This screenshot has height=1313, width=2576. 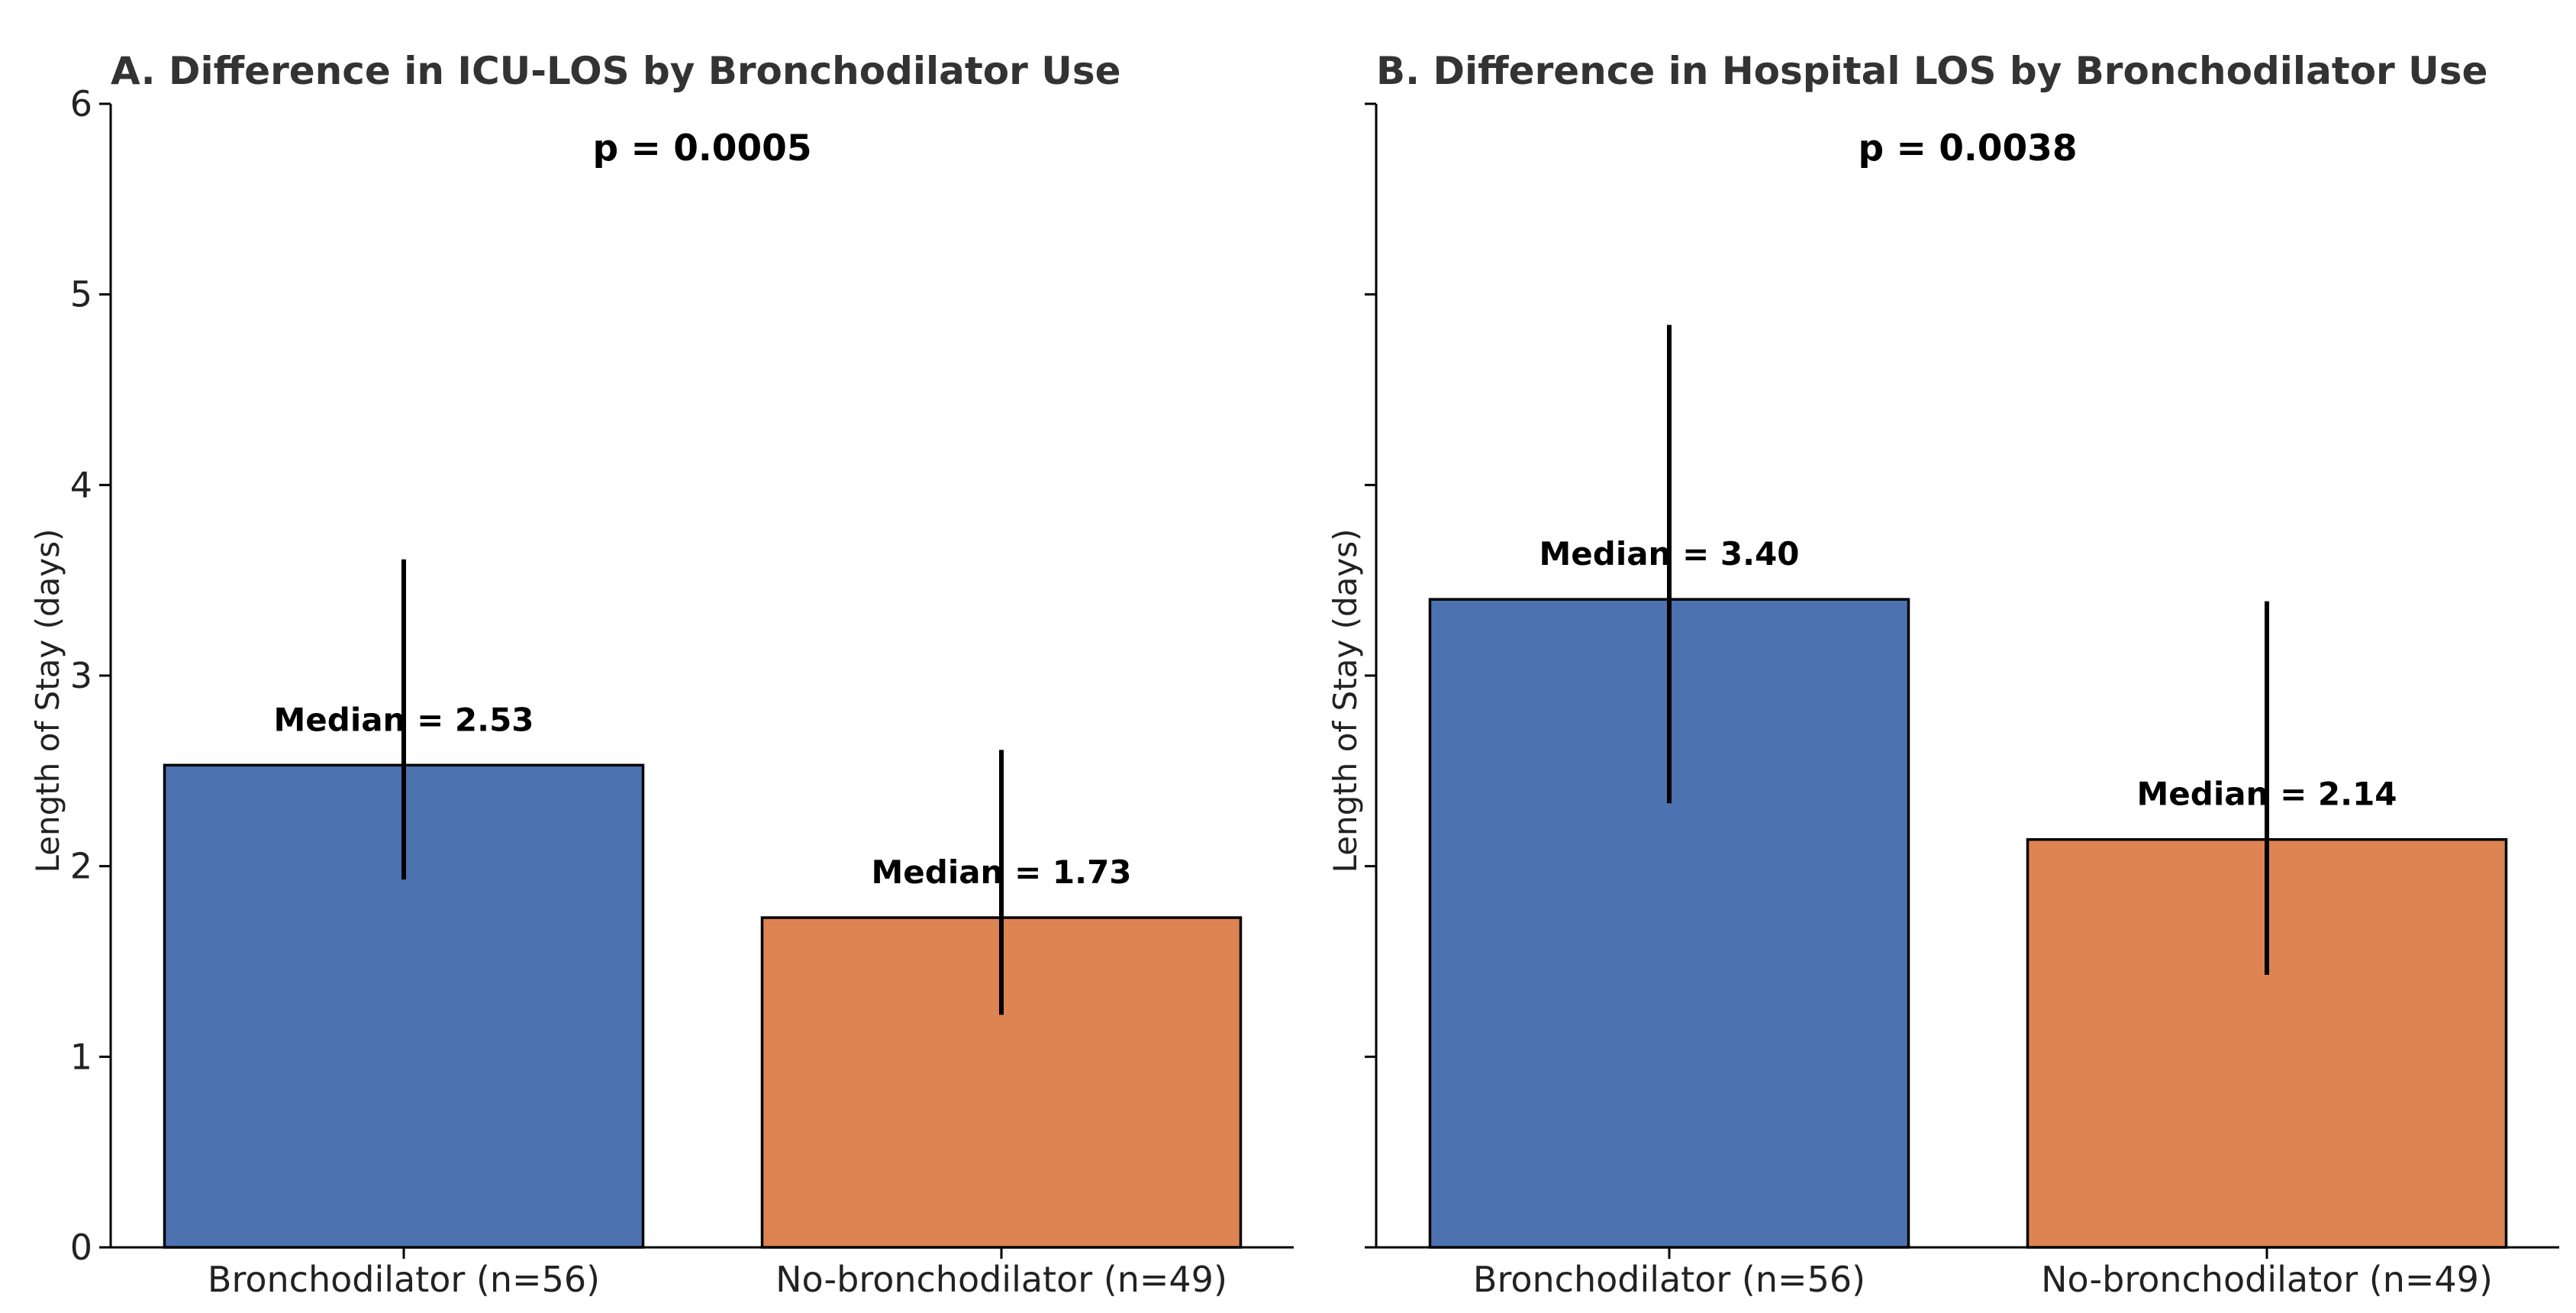 What do you see at coordinates (1001, 872) in the screenshot?
I see `panel-a-median-label-no-bronchodilator: Median = 1.73` at bounding box center [1001, 872].